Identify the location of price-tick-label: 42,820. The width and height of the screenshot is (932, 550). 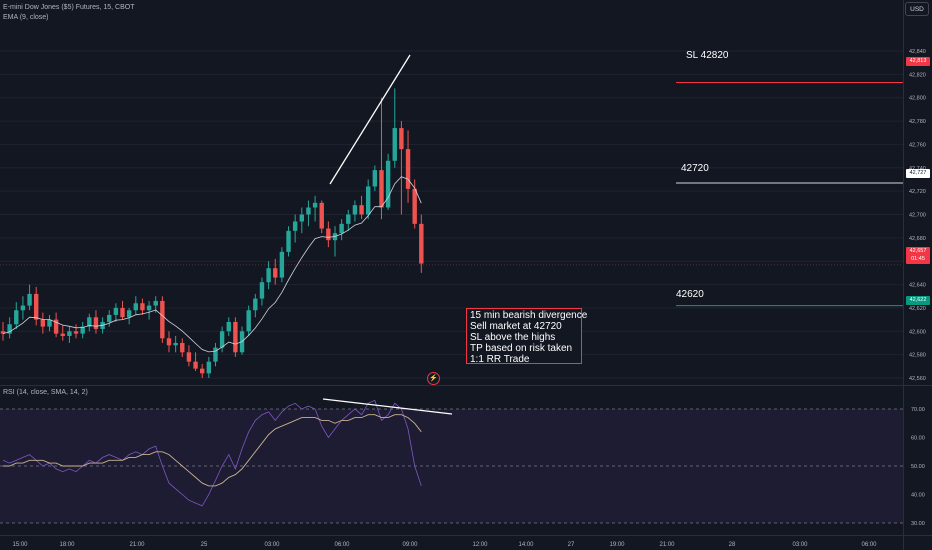
(917, 75).